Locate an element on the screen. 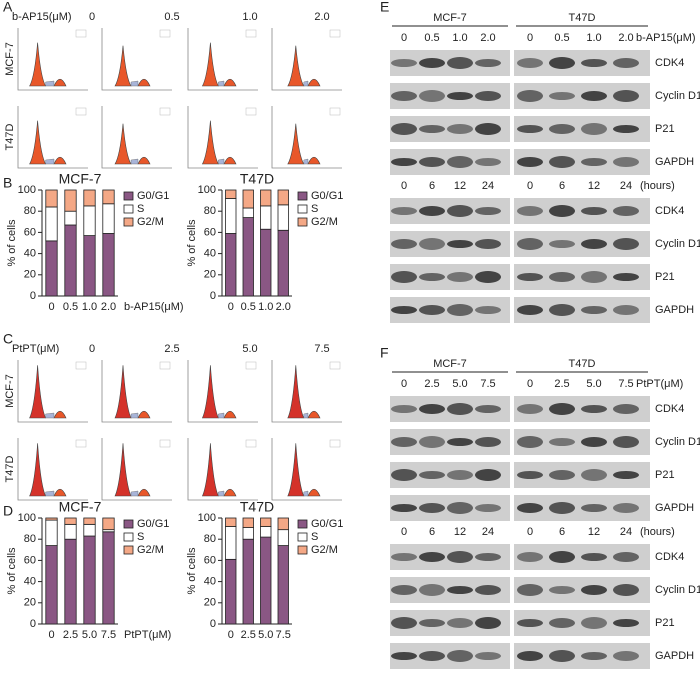  time: 0 is located at coordinates (530, 186).